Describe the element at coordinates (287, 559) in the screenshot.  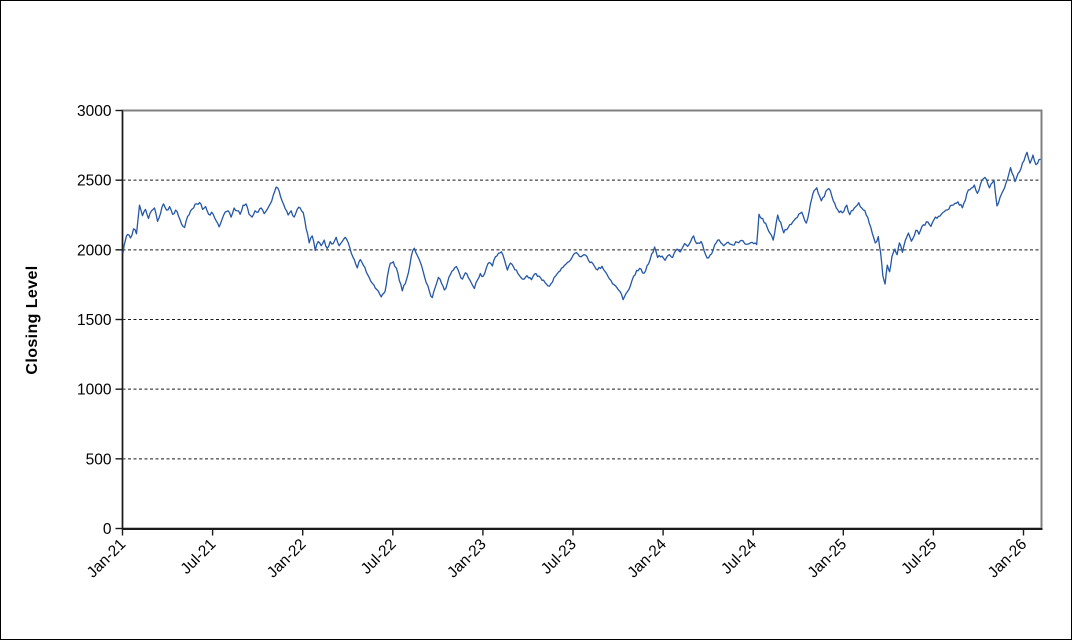
I see `x-tick-label: Jan-22` at that location.